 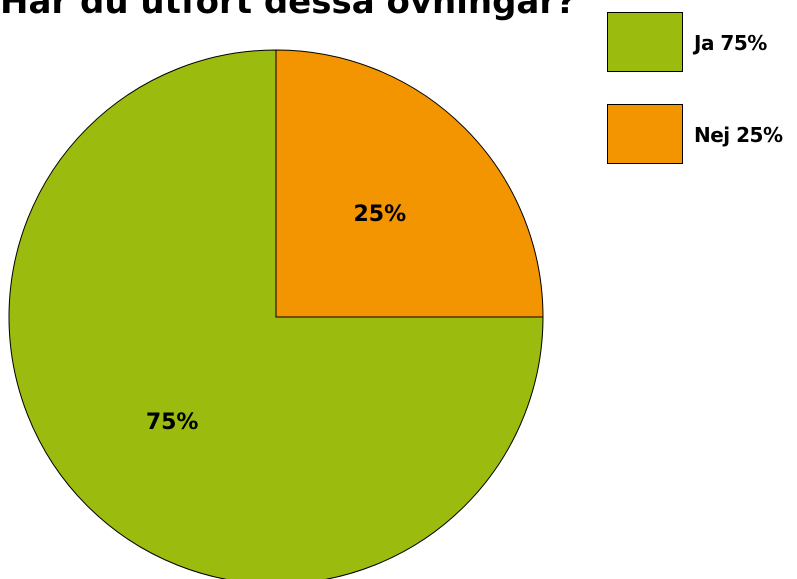 What do you see at coordinates (288, 11) in the screenshot?
I see `chart-title: Har du utfört dessa övningar?` at bounding box center [288, 11].